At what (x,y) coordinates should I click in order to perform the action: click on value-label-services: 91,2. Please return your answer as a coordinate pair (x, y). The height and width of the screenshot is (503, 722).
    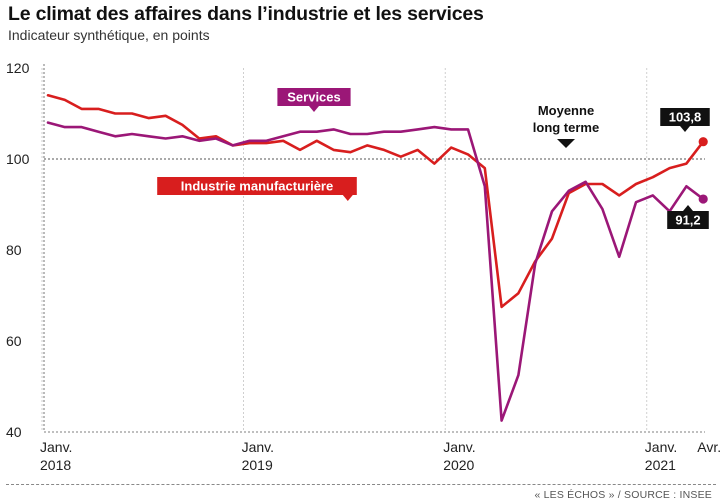
    Looking at the image, I should click on (688, 217).